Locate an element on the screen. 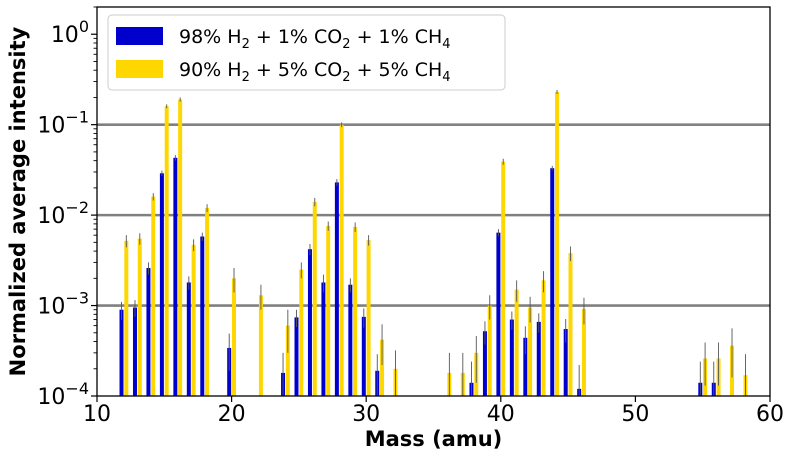 This screenshot has width=793, height=459. x-tick-label: 20 is located at coordinates (232, 414).